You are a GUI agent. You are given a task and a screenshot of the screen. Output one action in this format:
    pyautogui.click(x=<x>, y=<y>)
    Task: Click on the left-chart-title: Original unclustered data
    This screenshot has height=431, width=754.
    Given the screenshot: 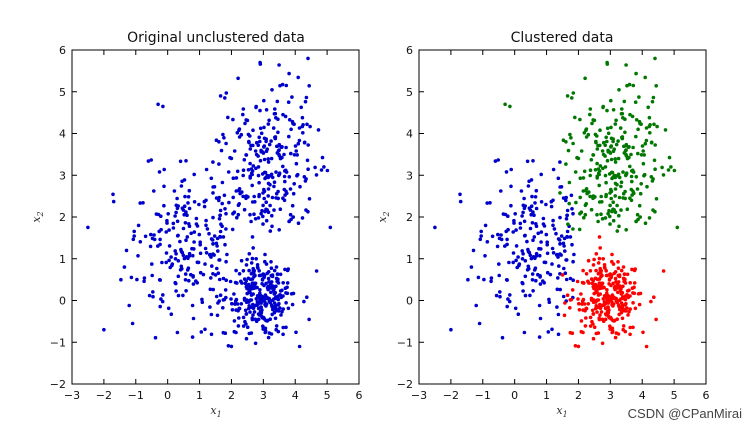 What is the action you would take?
    pyautogui.click(x=216, y=38)
    